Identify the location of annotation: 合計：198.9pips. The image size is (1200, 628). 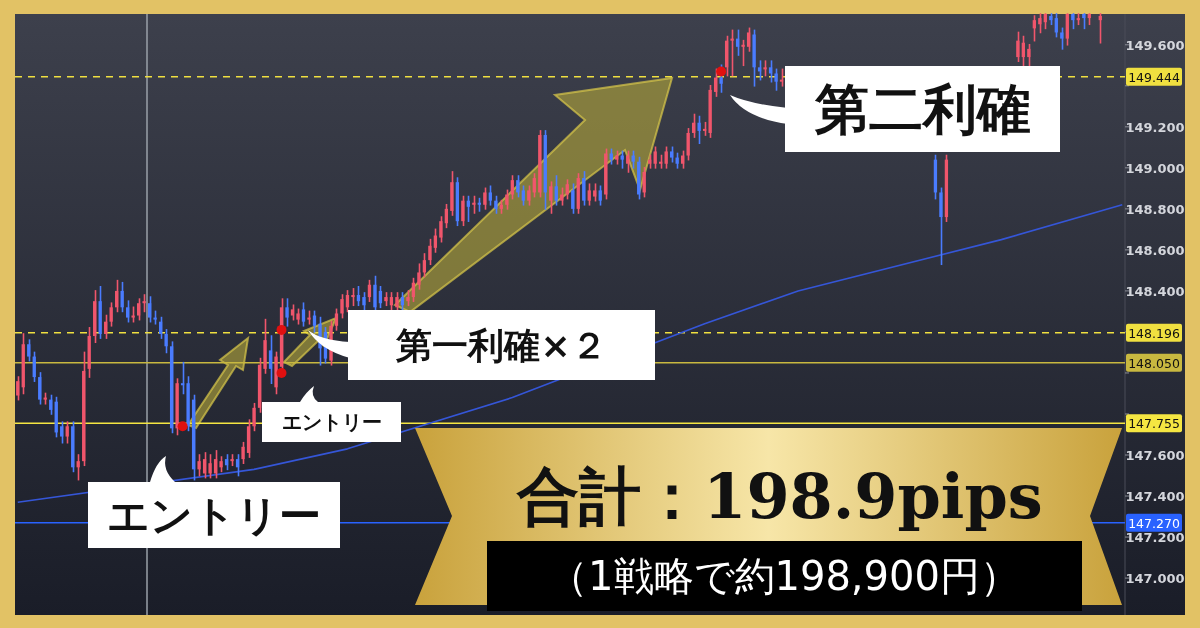
(779, 496).